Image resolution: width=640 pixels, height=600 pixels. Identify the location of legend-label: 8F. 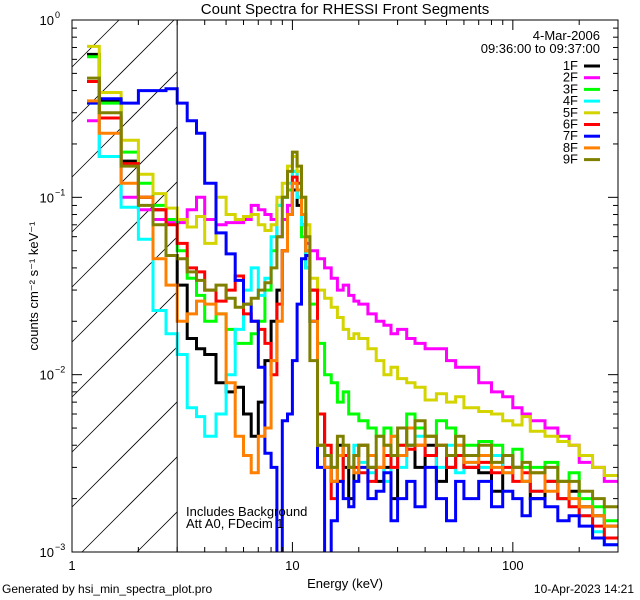
(570, 147).